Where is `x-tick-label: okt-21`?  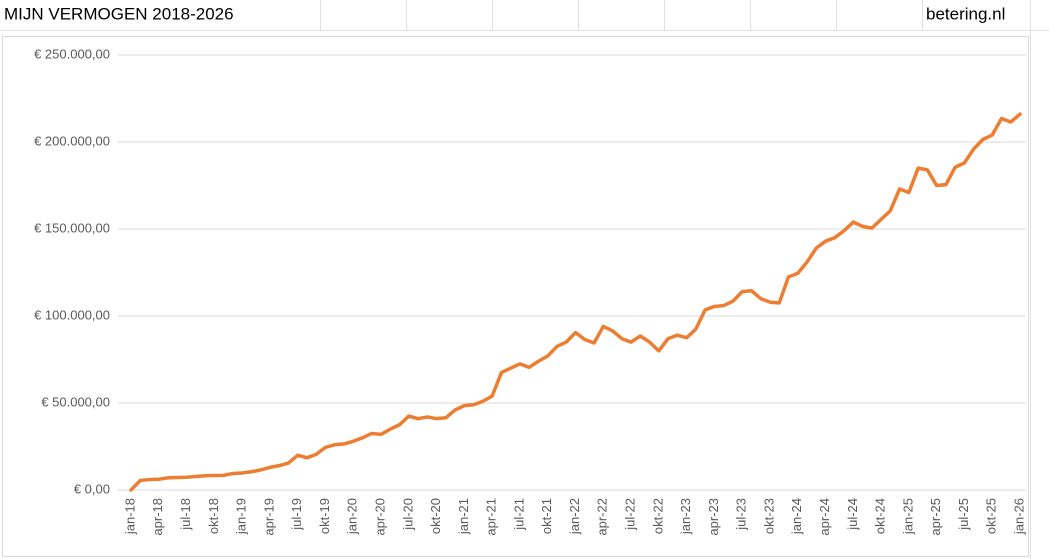 x-tick-label: okt-21 is located at coordinates (546, 516).